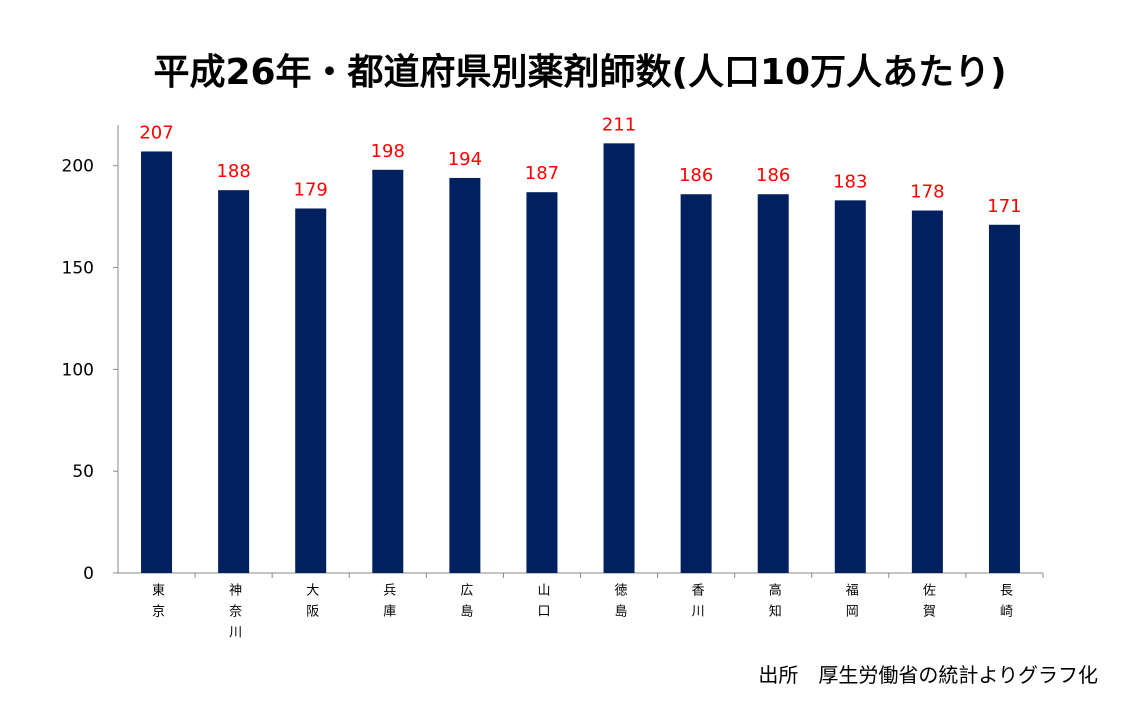 The image size is (1134, 720). Describe the element at coordinates (88, 574) in the screenshot. I see `y-tick-label: 0` at that location.